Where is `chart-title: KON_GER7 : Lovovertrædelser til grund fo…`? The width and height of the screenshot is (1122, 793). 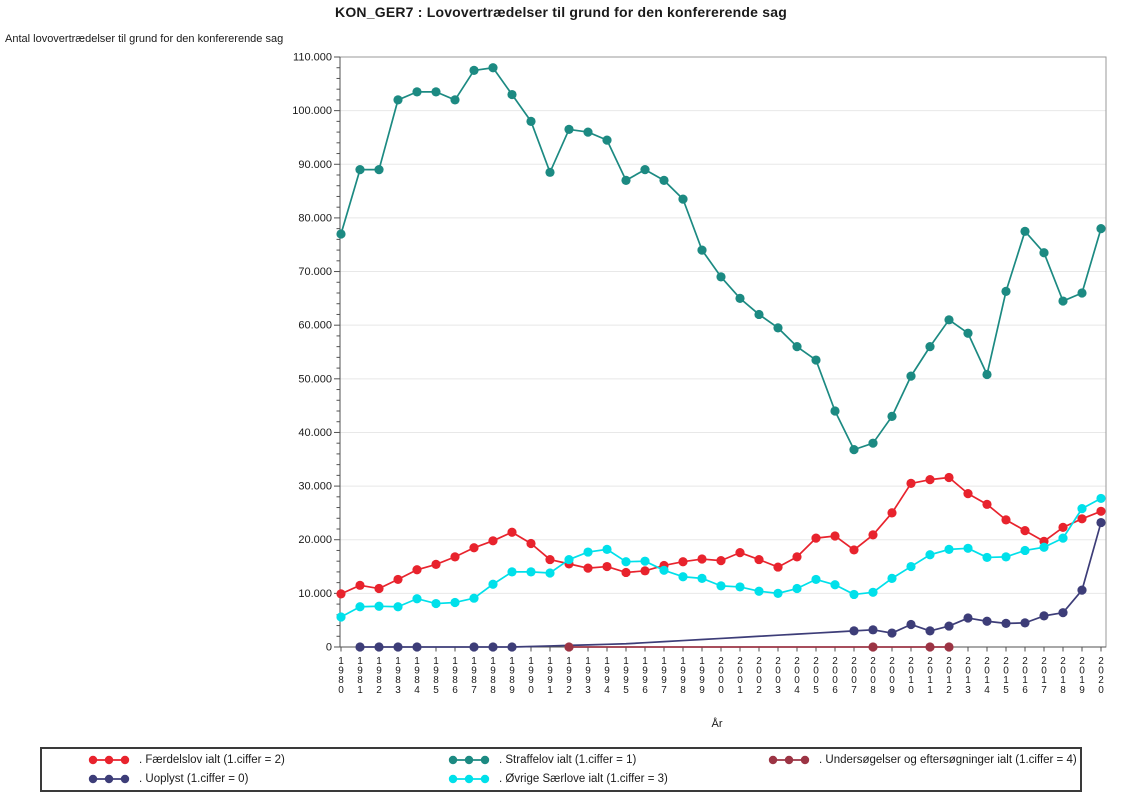 chart-title: KON_GER7 : Lovovertrædelser til grund fo… is located at coordinates (561, 12).